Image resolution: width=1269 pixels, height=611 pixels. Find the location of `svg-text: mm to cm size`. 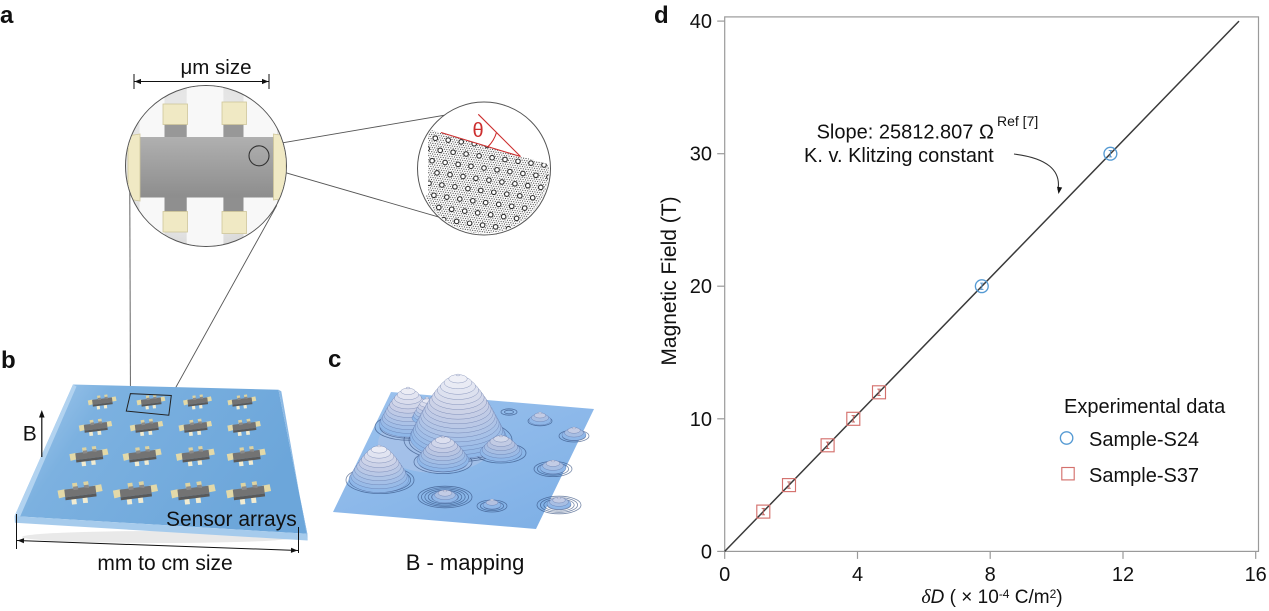

svg-text: mm to cm size is located at coordinates (164, 563).